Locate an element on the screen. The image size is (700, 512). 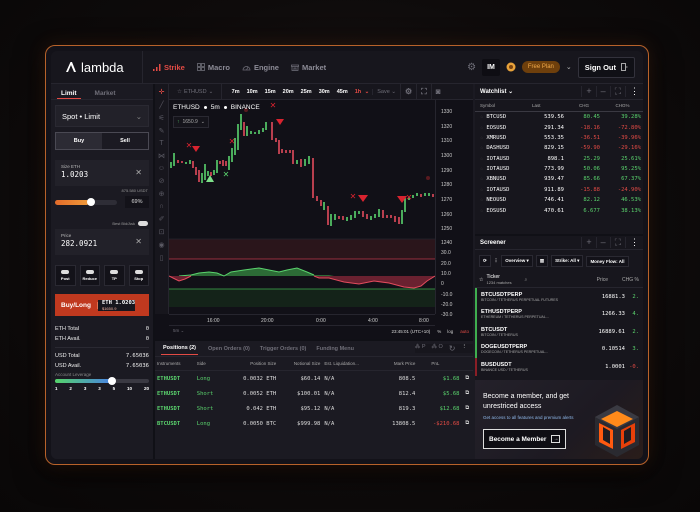
option-reduce: Reduce is located at coordinates (89, 275).